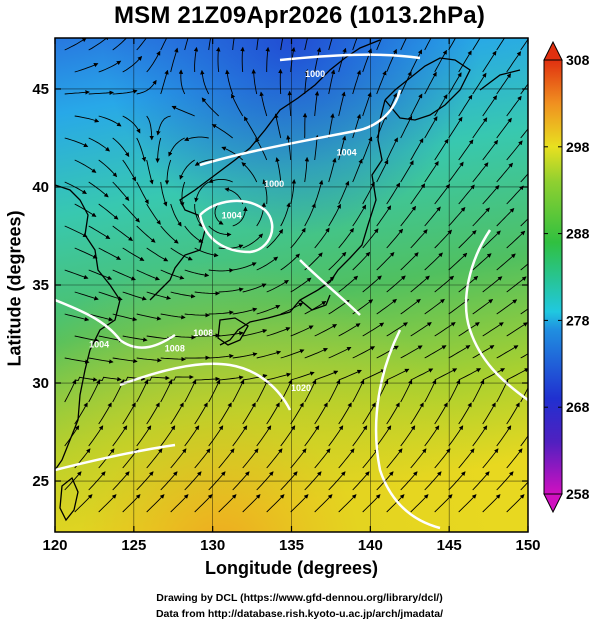 This screenshot has height=625, width=599. Describe the element at coordinates (133, 545) in the screenshot. I see `x-tick-label: 125` at that location.